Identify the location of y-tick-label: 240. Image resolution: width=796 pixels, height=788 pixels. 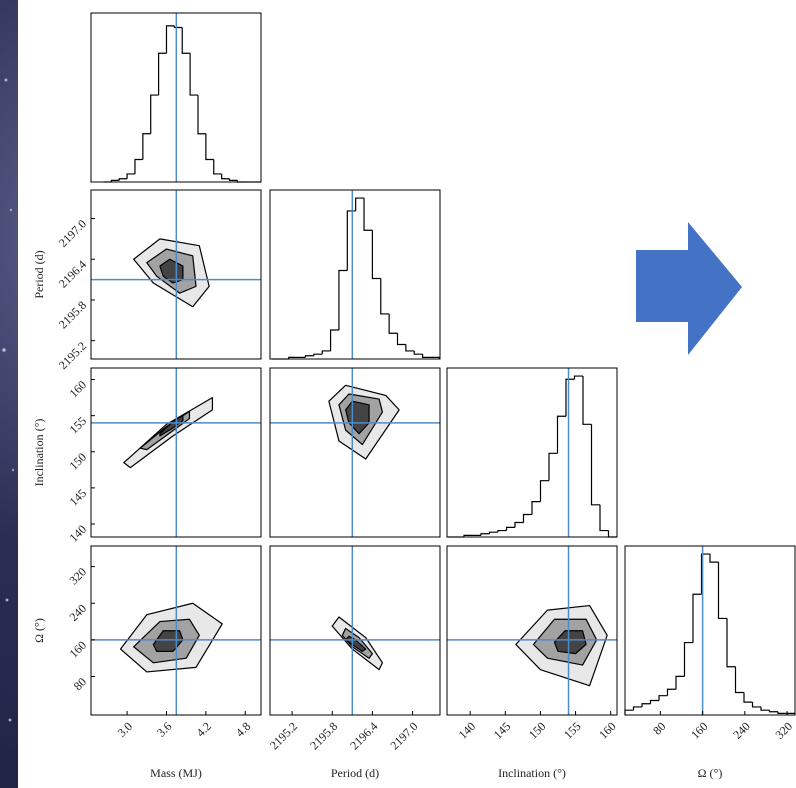
(77, 612).